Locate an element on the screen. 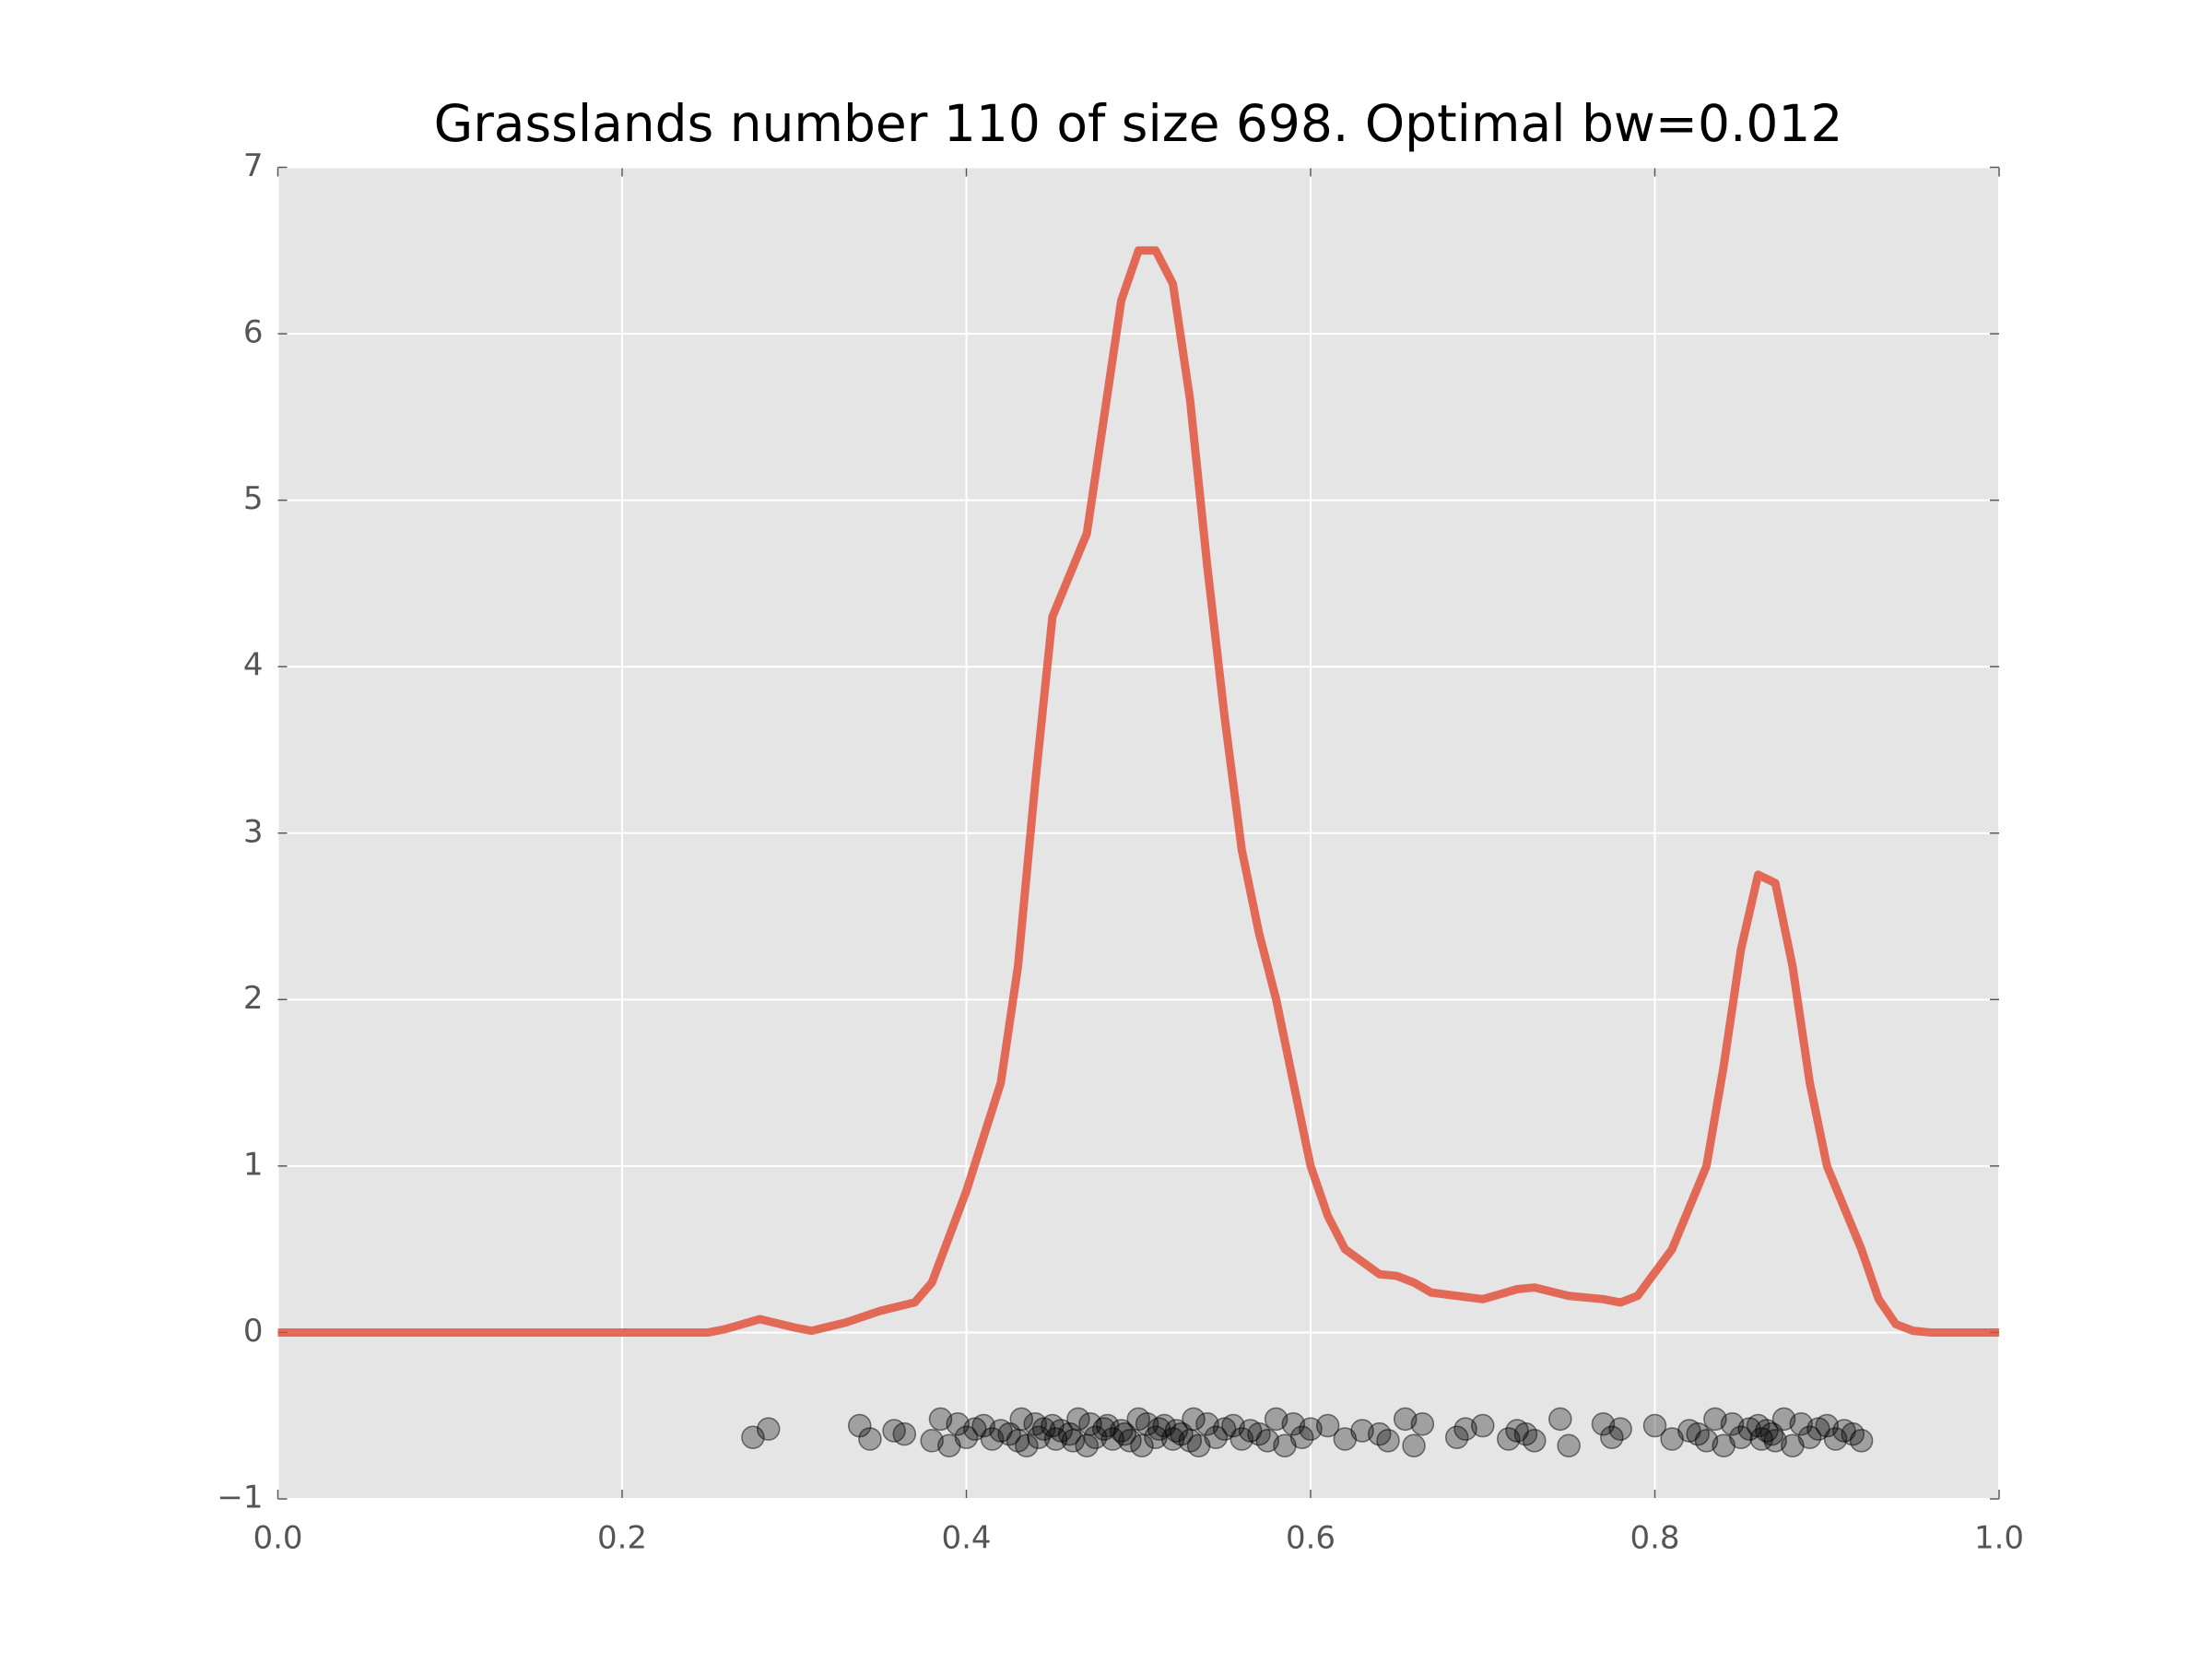 The width and height of the screenshot is (2212, 1663). x-tick-label: 0.2 is located at coordinates (622, 1538).